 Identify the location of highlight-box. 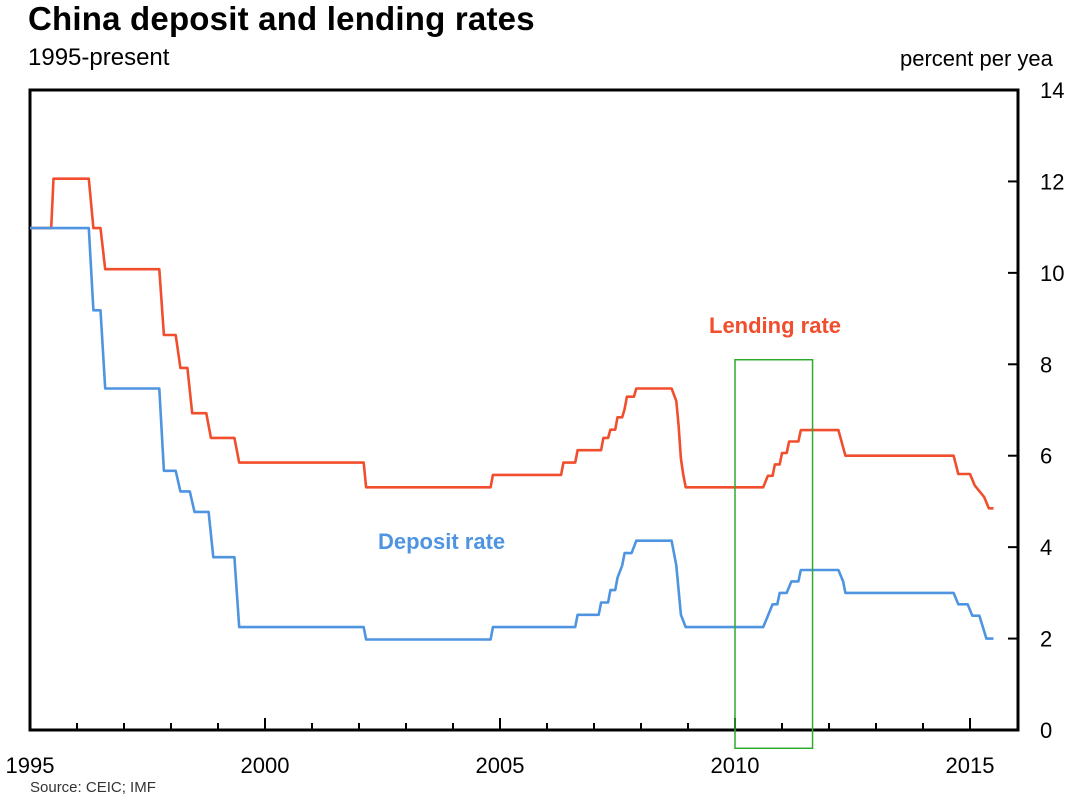
(774, 554).